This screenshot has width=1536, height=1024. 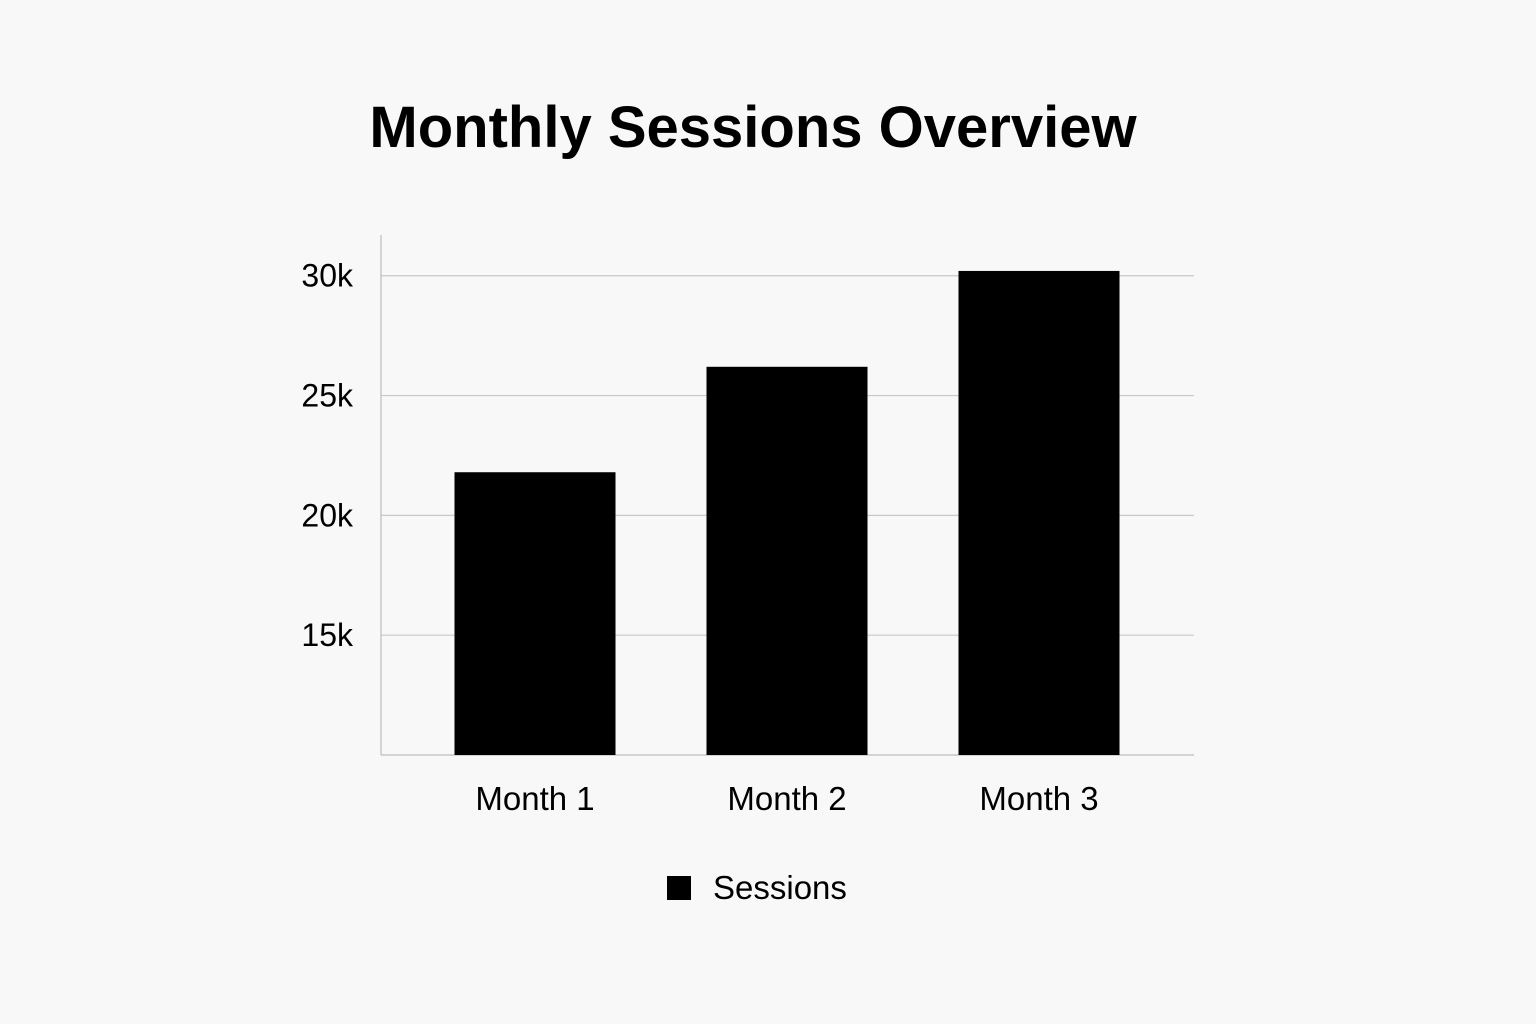 I want to click on chart-legend: Sessions, so click(x=757, y=888).